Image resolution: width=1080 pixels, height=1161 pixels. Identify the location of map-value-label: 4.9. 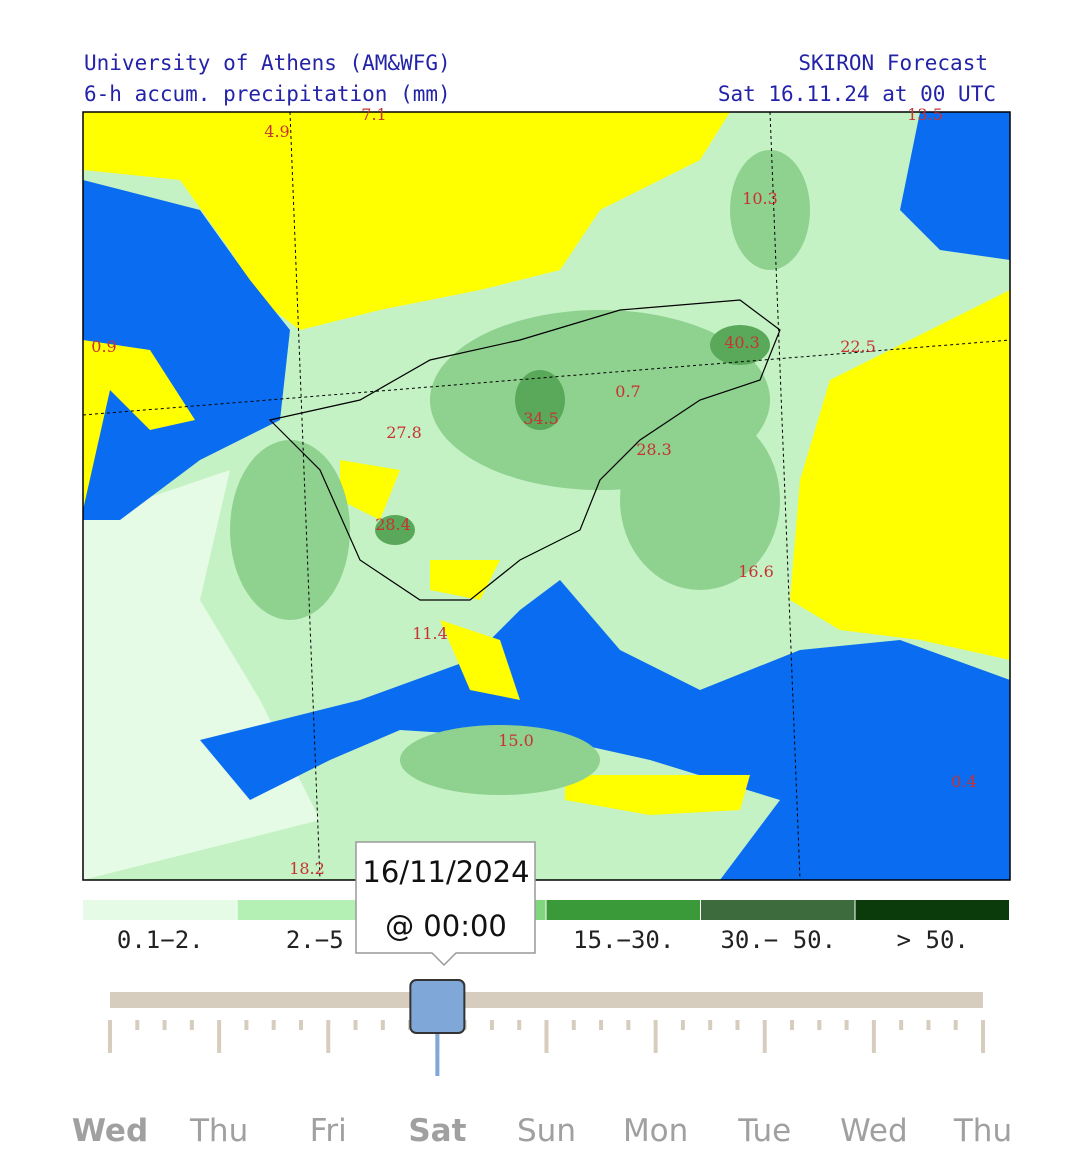
(276, 131).